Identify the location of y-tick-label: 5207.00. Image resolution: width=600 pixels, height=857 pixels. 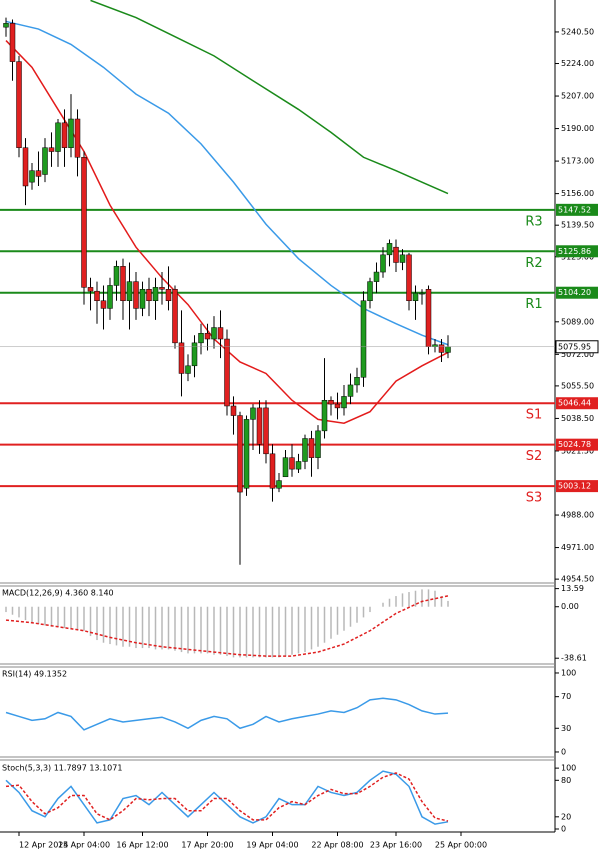
(577, 96).